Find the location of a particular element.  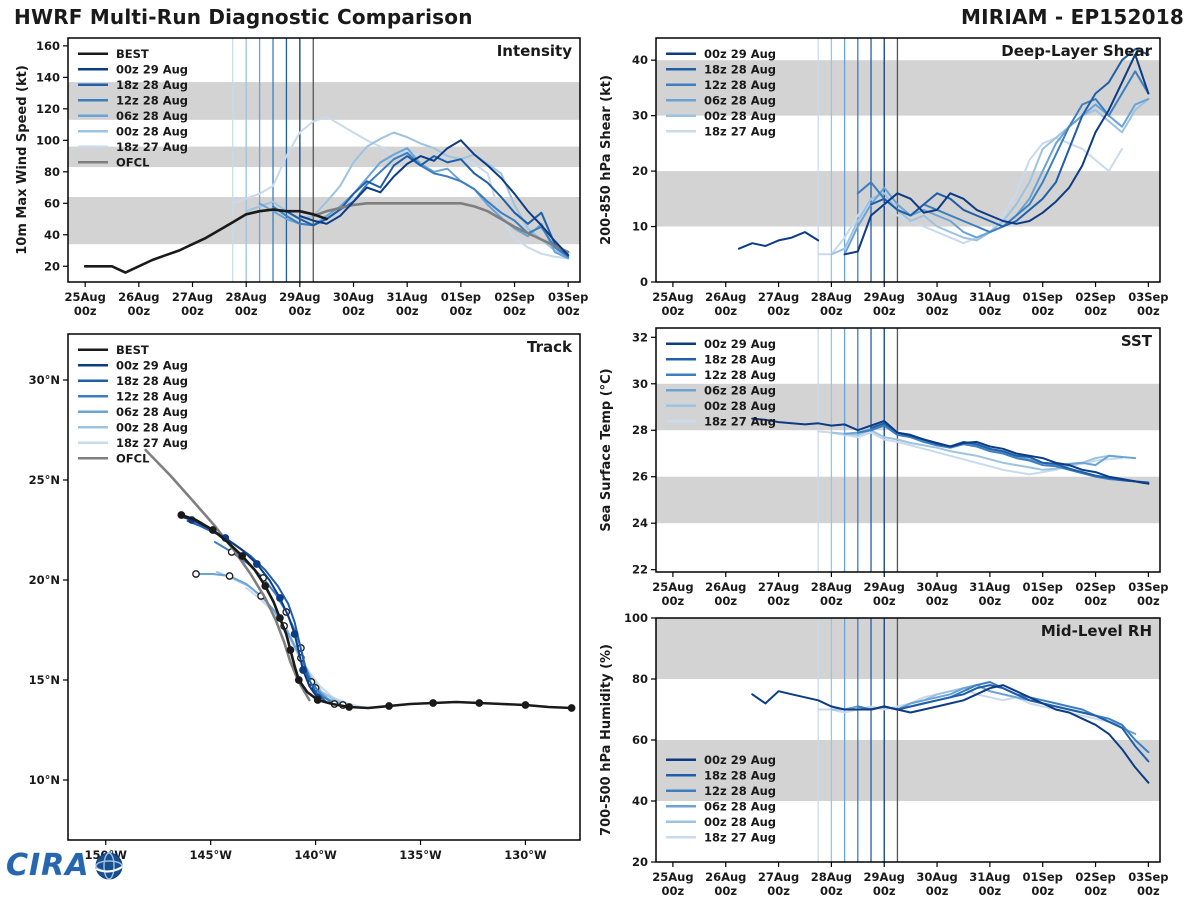

svg-text: Intensity is located at coordinates (535, 51).